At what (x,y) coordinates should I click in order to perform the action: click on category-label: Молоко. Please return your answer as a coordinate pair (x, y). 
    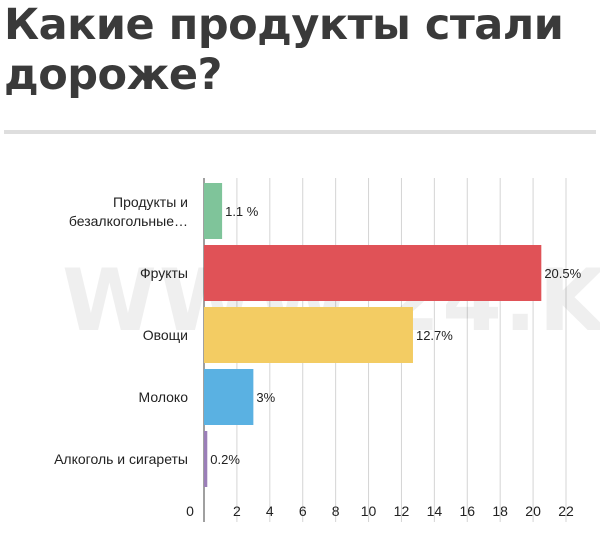
    Looking at the image, I should click on (164, 397).